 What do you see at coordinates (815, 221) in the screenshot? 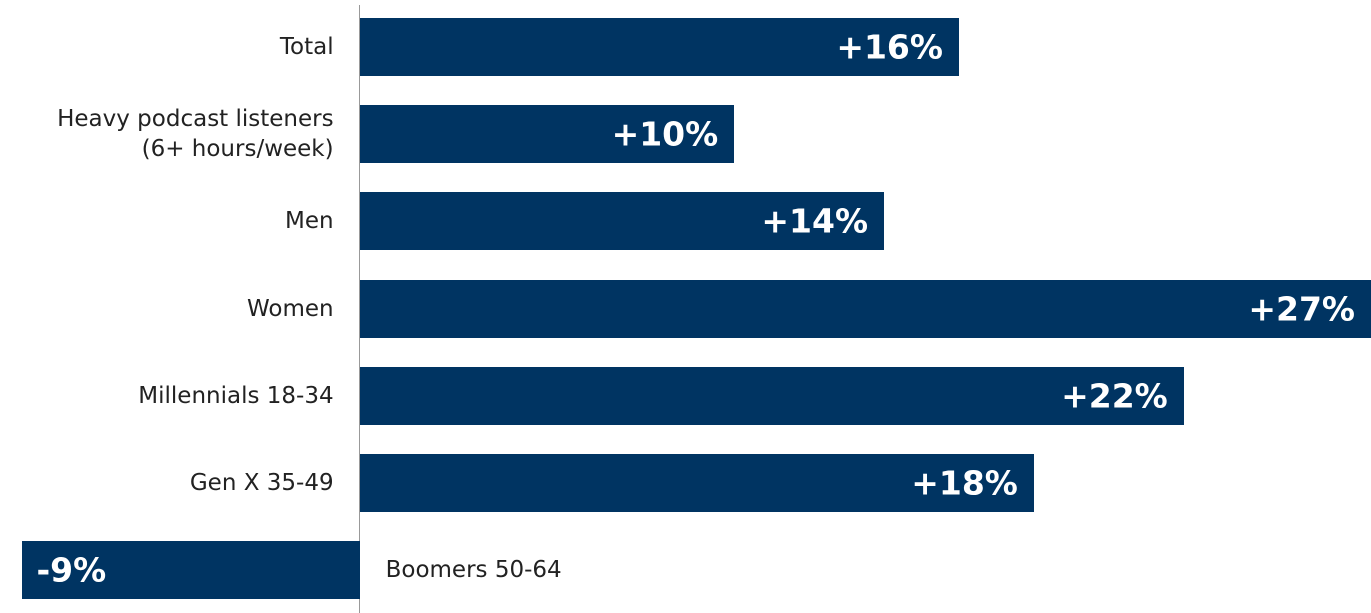
I see `value-label: +14%` at bounding box center [815, 221].